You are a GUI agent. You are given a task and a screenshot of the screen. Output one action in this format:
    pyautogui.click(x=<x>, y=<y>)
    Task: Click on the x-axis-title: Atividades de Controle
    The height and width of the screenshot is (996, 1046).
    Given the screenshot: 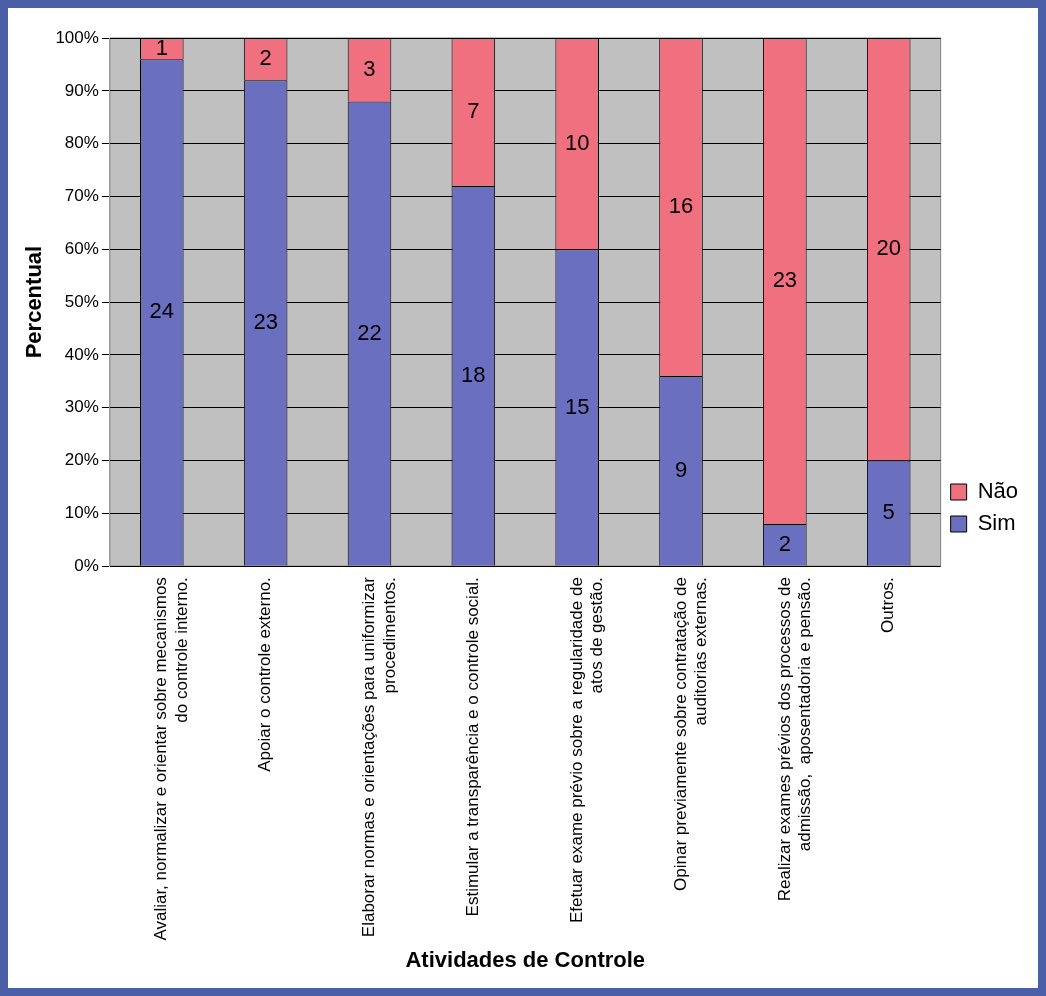 What is the action you would take?
    pyautogui.click(x=525, y=959)
    